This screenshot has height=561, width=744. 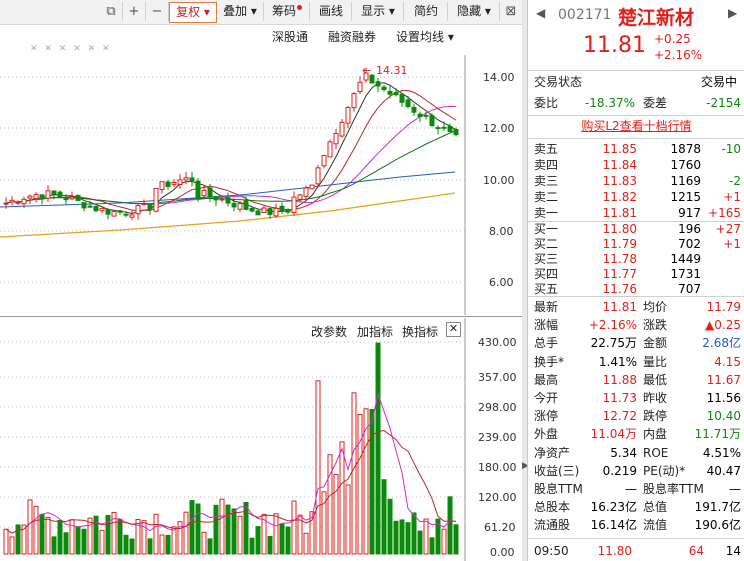 I want to click on stat-label: 金额, so click(x=655, y=343).